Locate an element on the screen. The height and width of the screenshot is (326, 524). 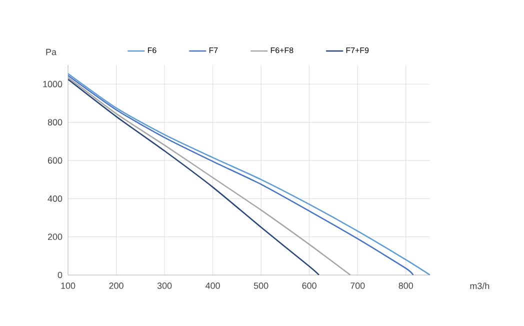
x-tick-label: 700 is located at coordinates (357, 285).